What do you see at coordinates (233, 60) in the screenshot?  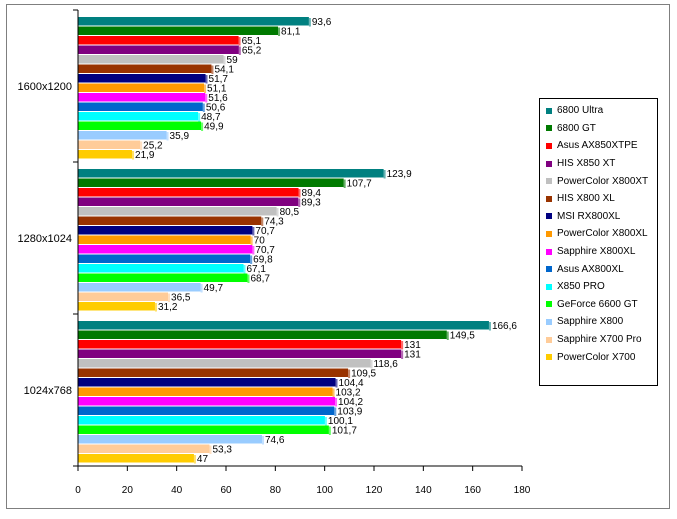 I see `data-label: 59` at bounding box center [233, 60].